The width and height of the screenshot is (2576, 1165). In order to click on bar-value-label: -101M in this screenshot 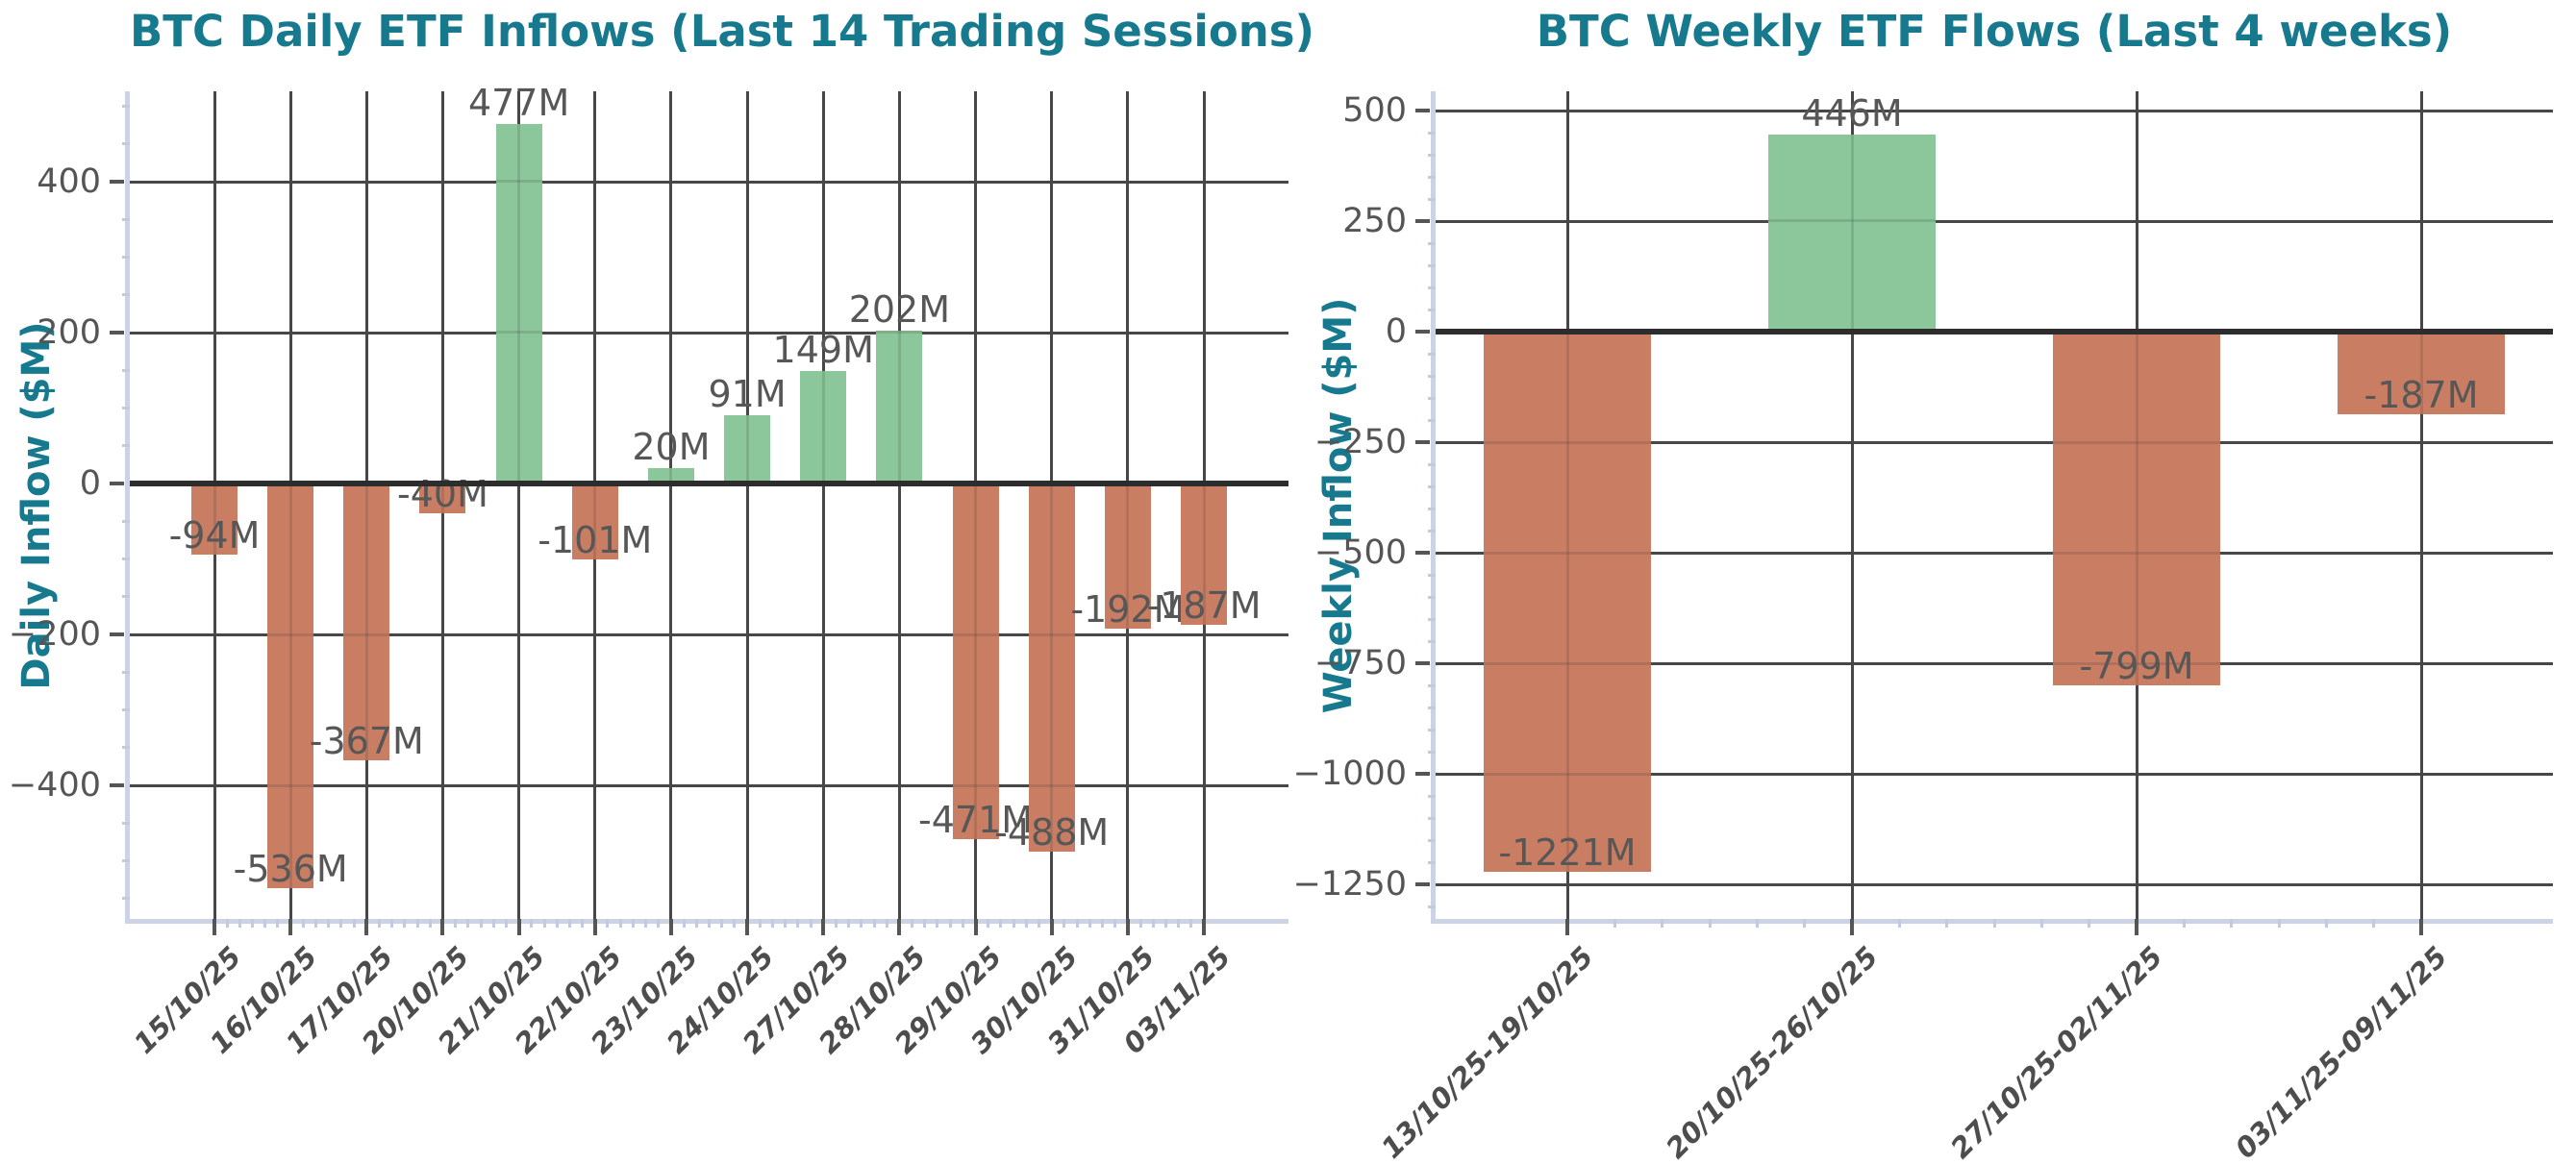, I will do `click(595, 540)`.